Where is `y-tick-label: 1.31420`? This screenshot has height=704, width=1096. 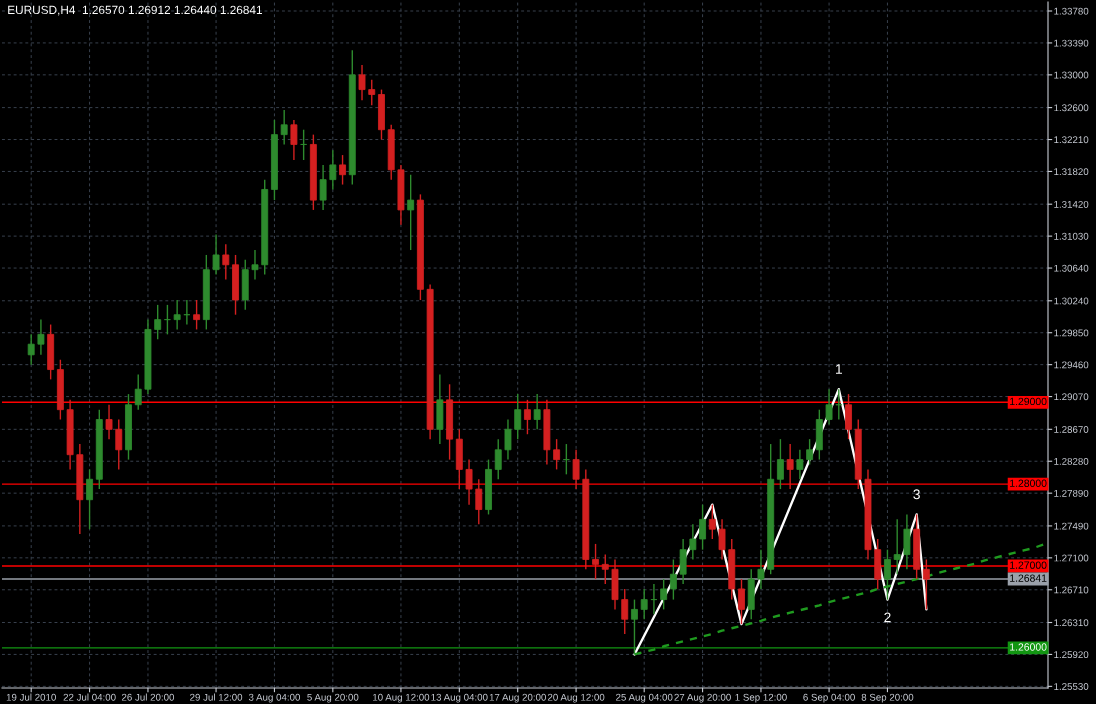
y-tick-label: 1.31420 is located at coordinates (1071, 204).